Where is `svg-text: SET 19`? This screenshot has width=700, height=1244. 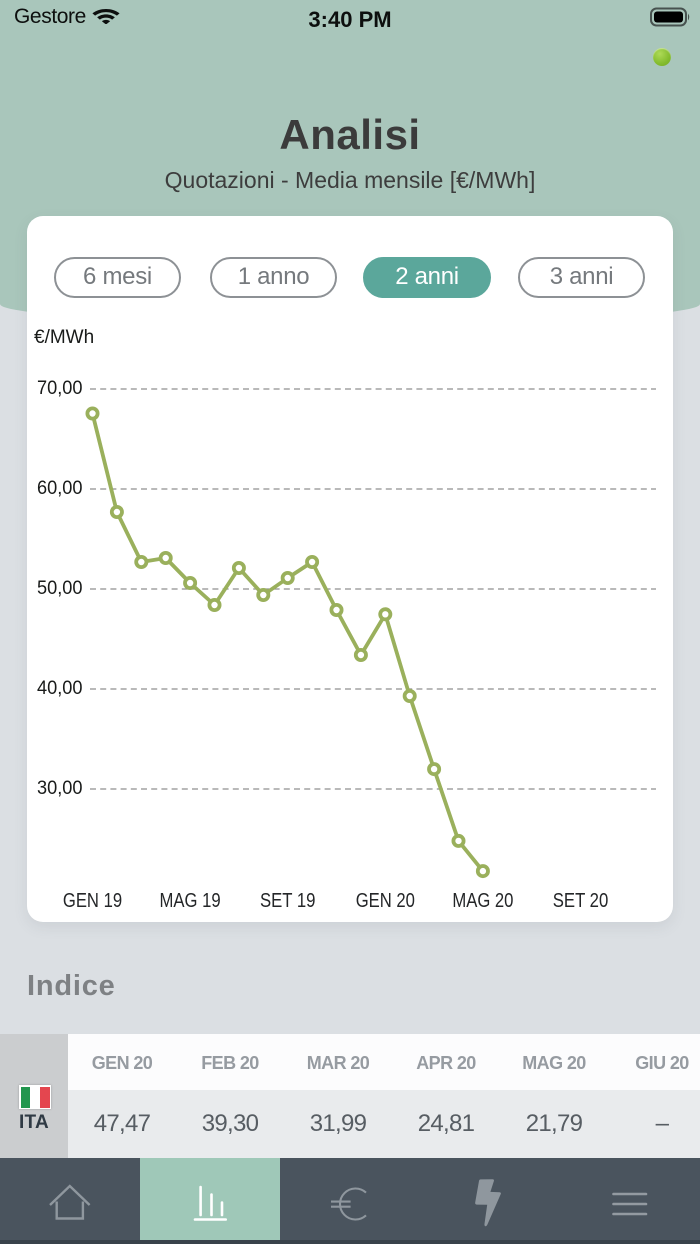 svg-text: SET 19 is located at coordinates (288, 901).